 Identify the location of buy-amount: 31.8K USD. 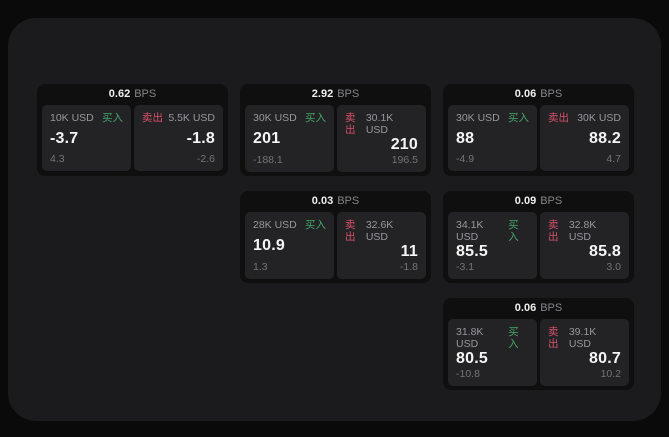
(470, 338).